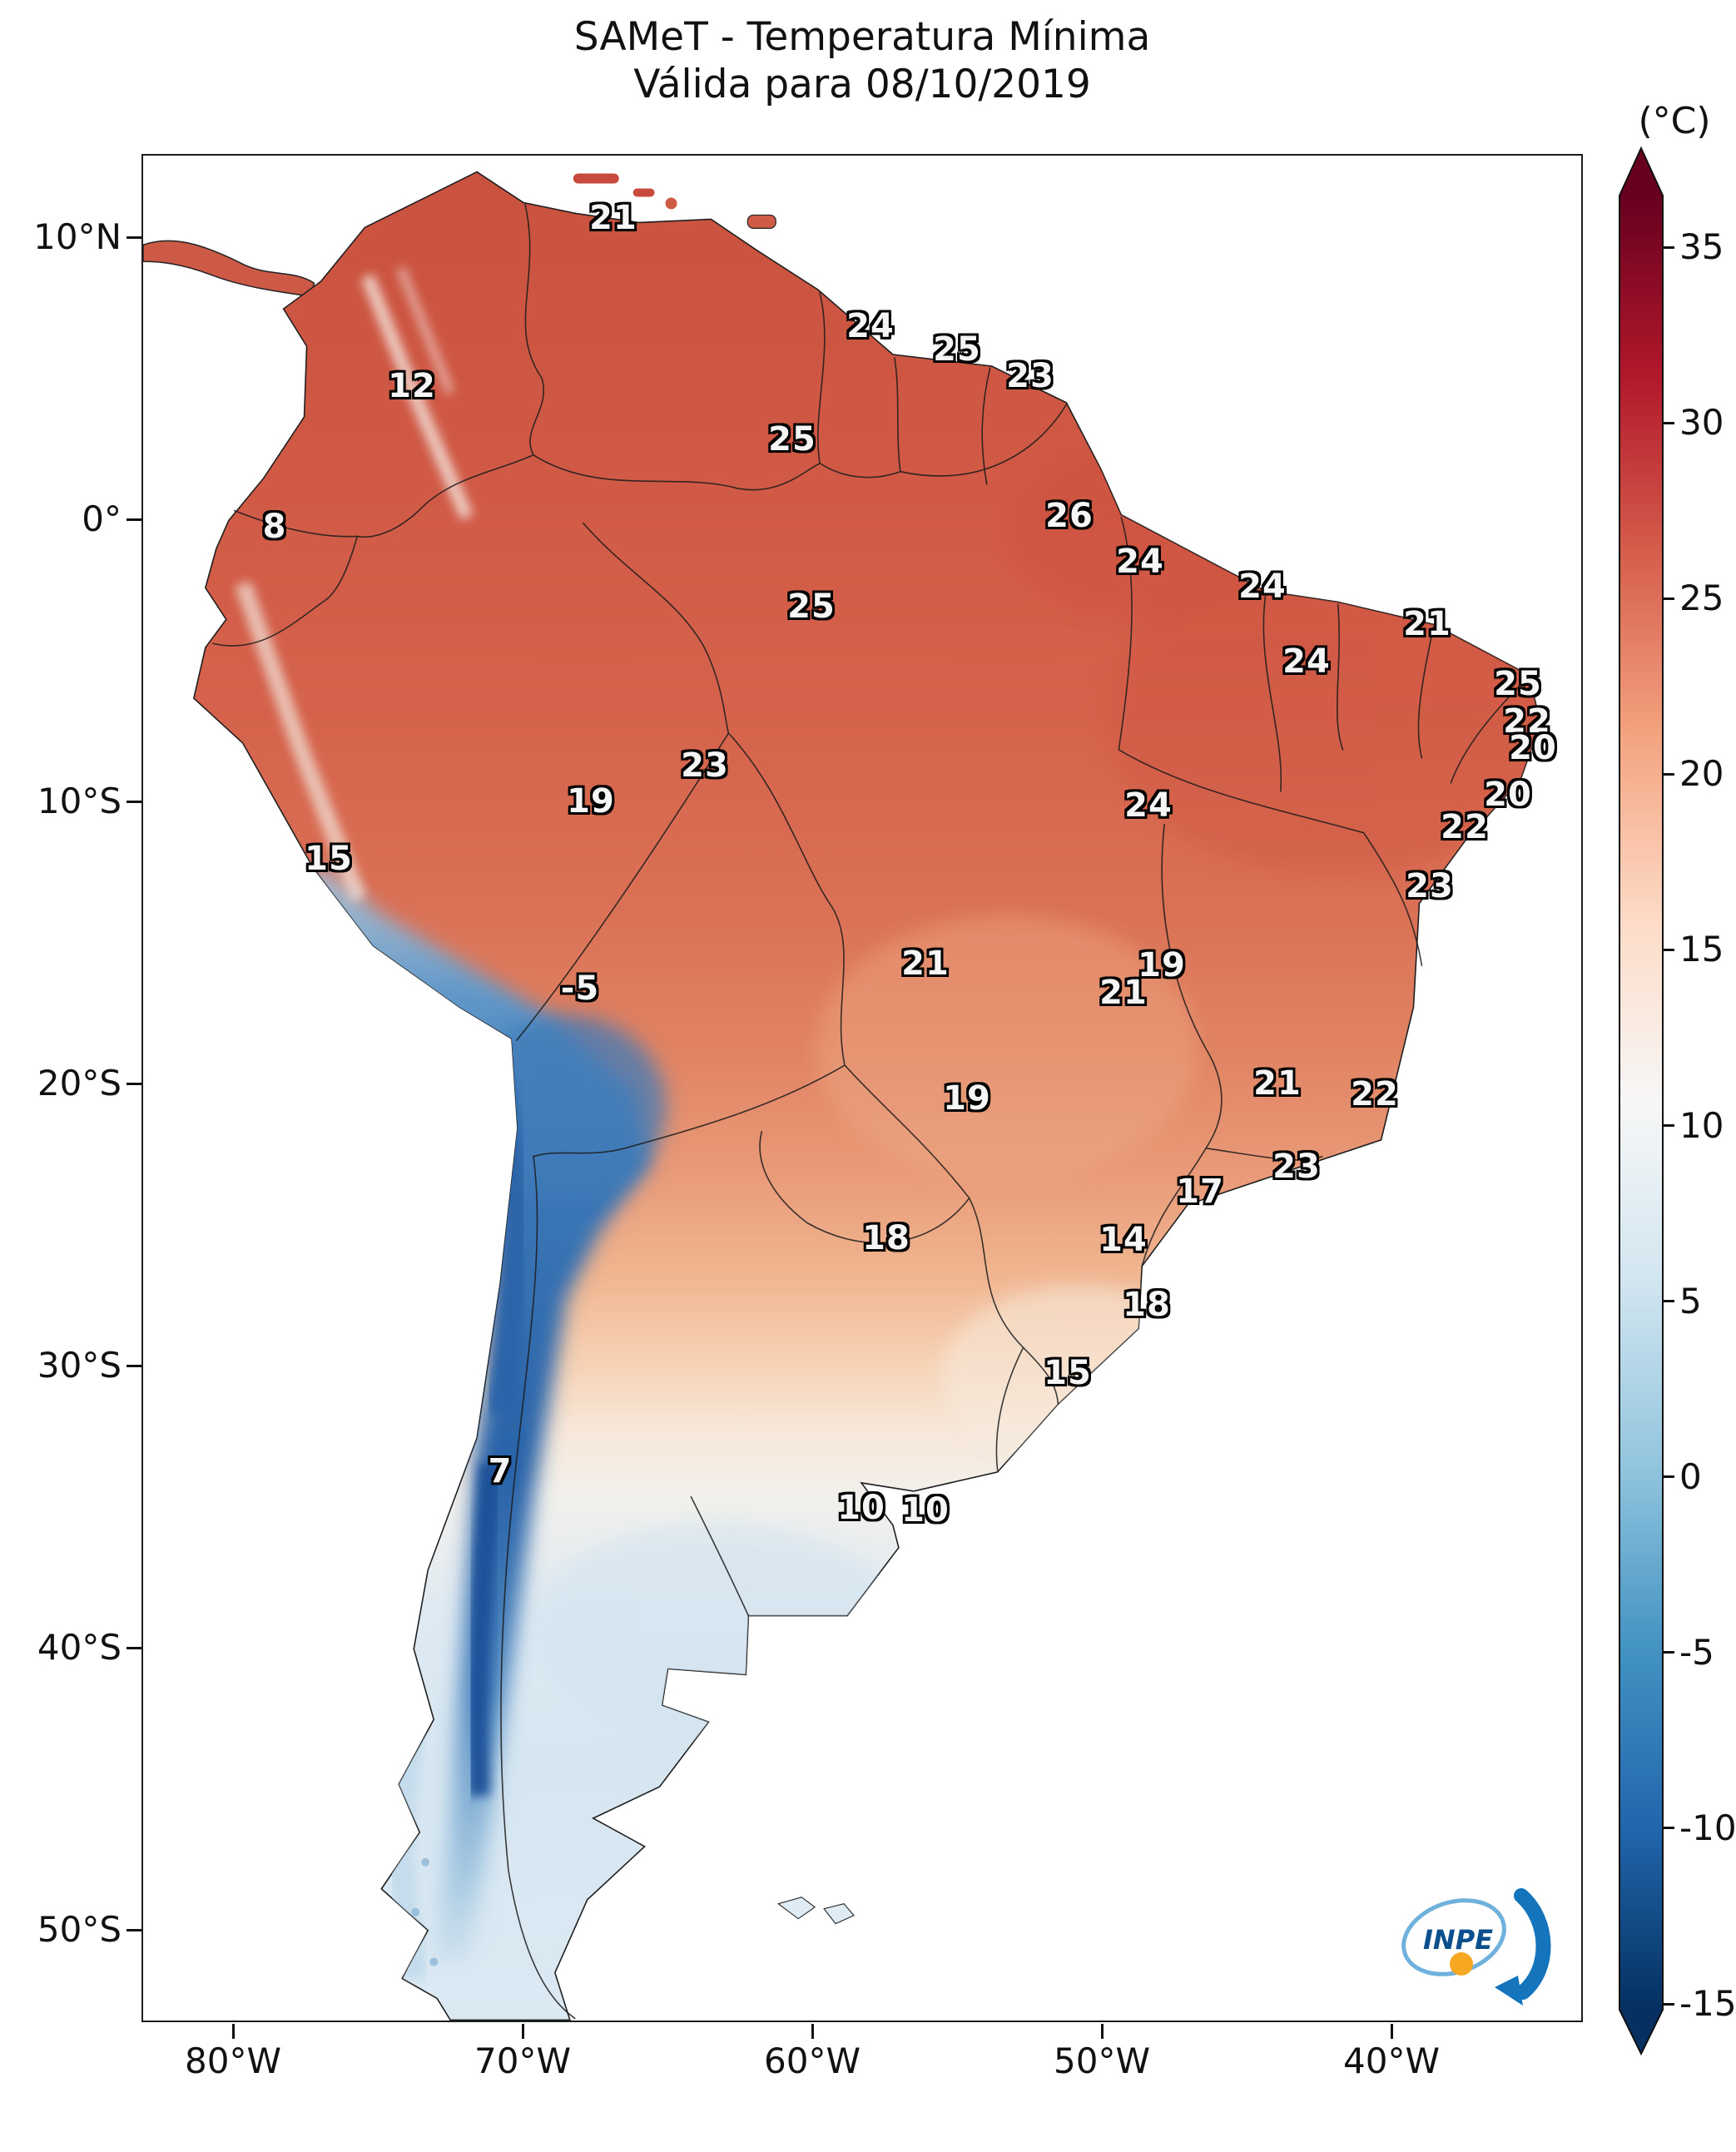 The width and height of the screenshot is (1736, 2152). Describe the element at coordinates (1701, 774) in the screenshot. I see `colorbar-tick-label: 20` at that location.